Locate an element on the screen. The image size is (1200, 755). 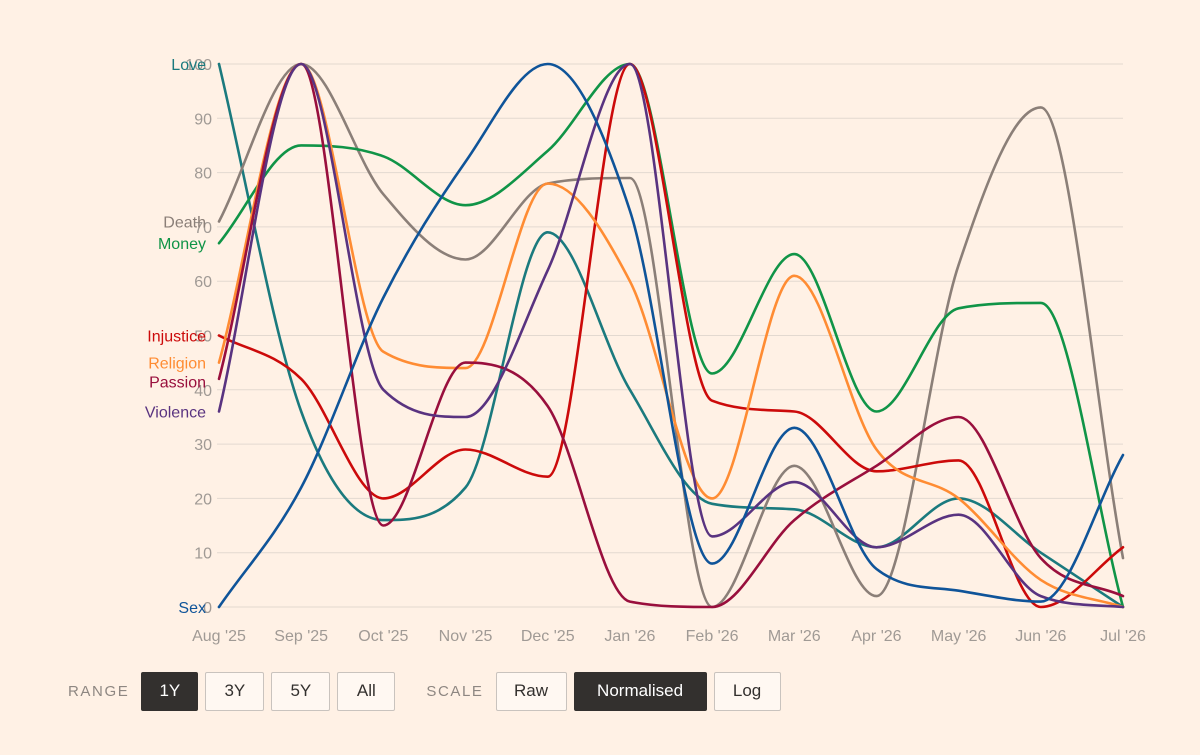
x-tick-label: Feb '26 is located at coordinates (712, 636).